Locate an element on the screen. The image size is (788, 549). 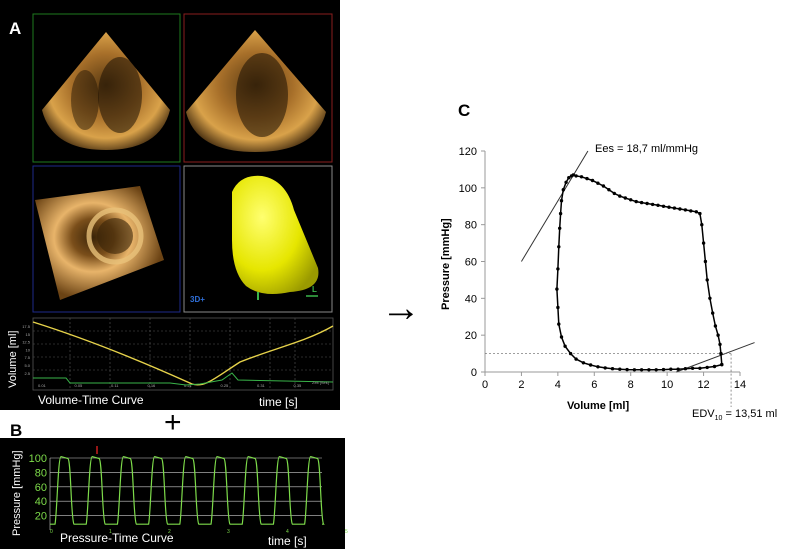
volume-chart-x-ticks: 0.01 0.05 0.11 0.16 0.21 0.25 0.31 0.35 is located at coordinates (170, 385).